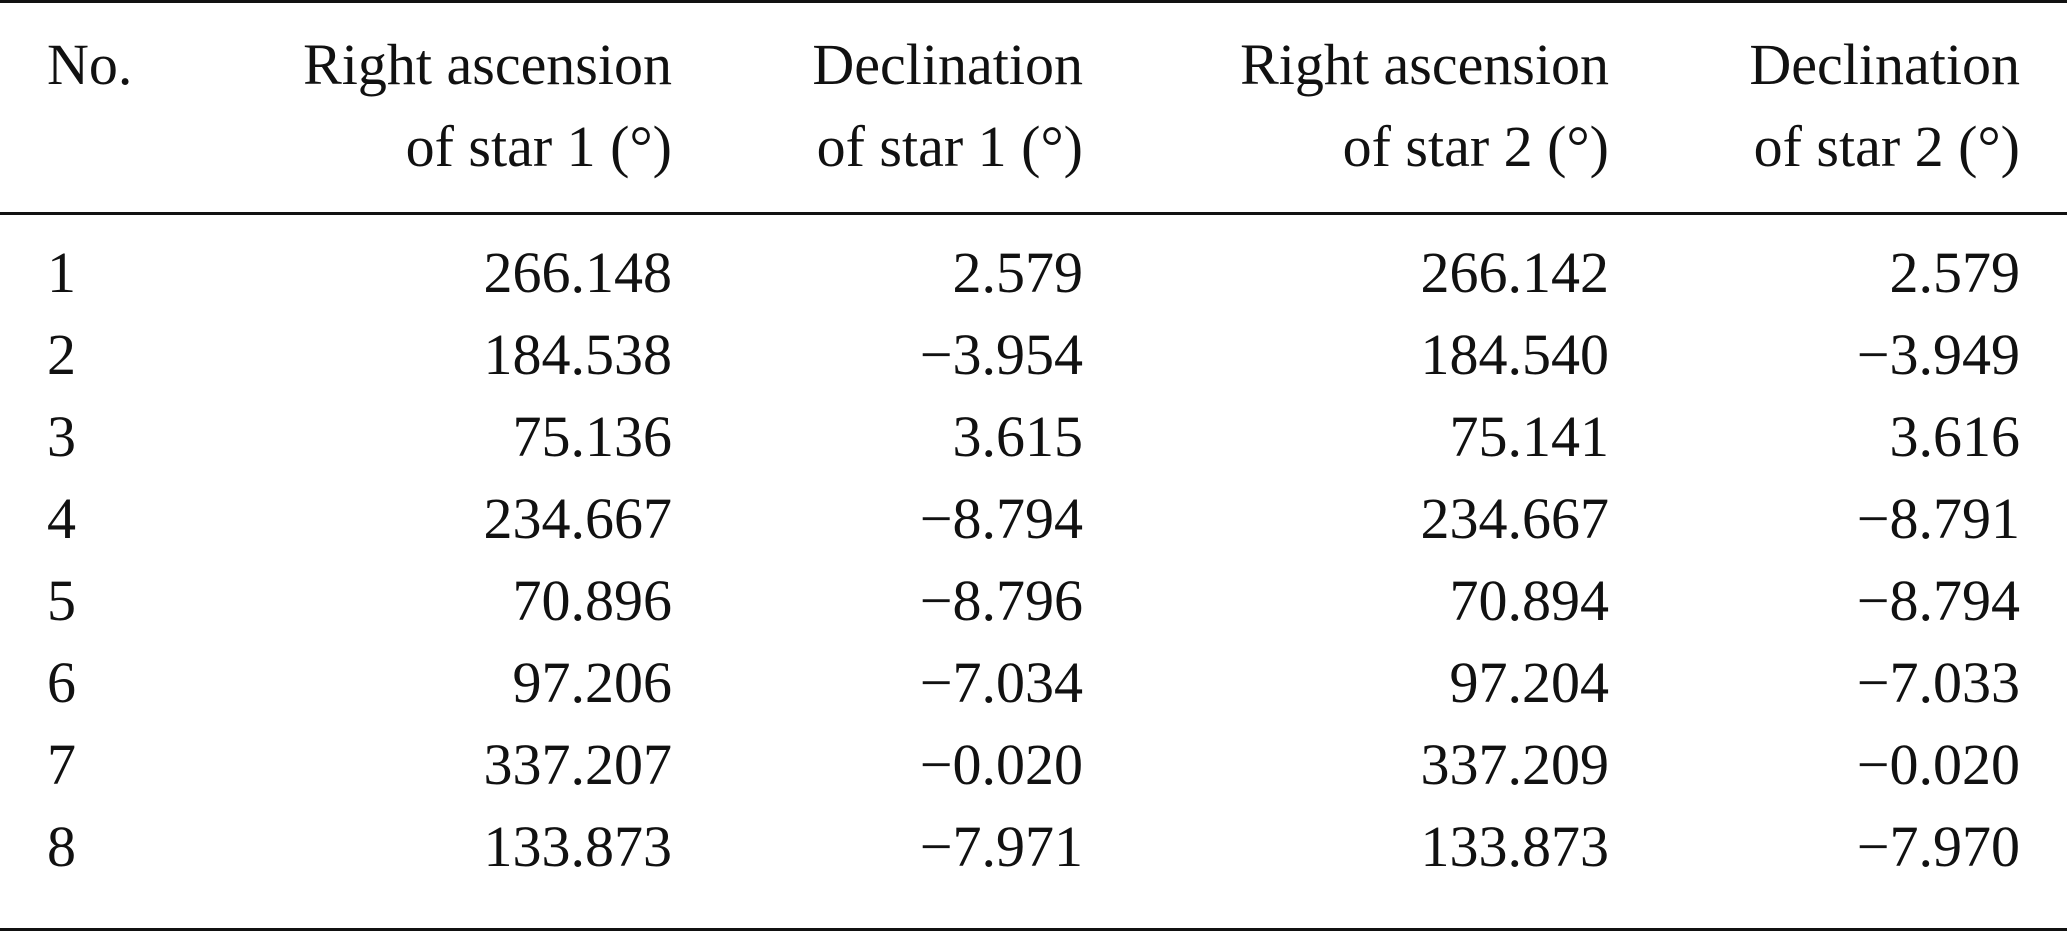 This screenshot has width=2067, height=932. I want to click on cell-no: 4, so click(61, 518).